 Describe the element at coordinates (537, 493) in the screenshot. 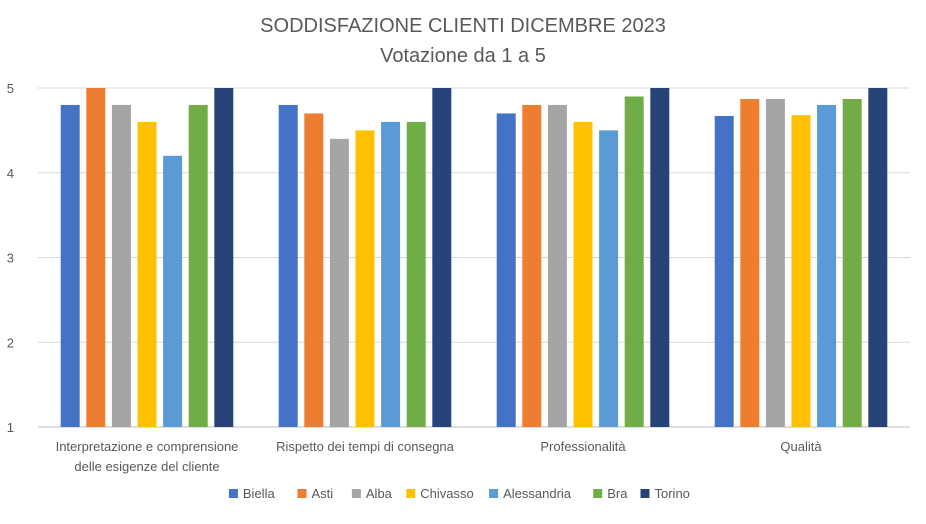

I see `legend-label-alessandria: Alessandria` at that location.